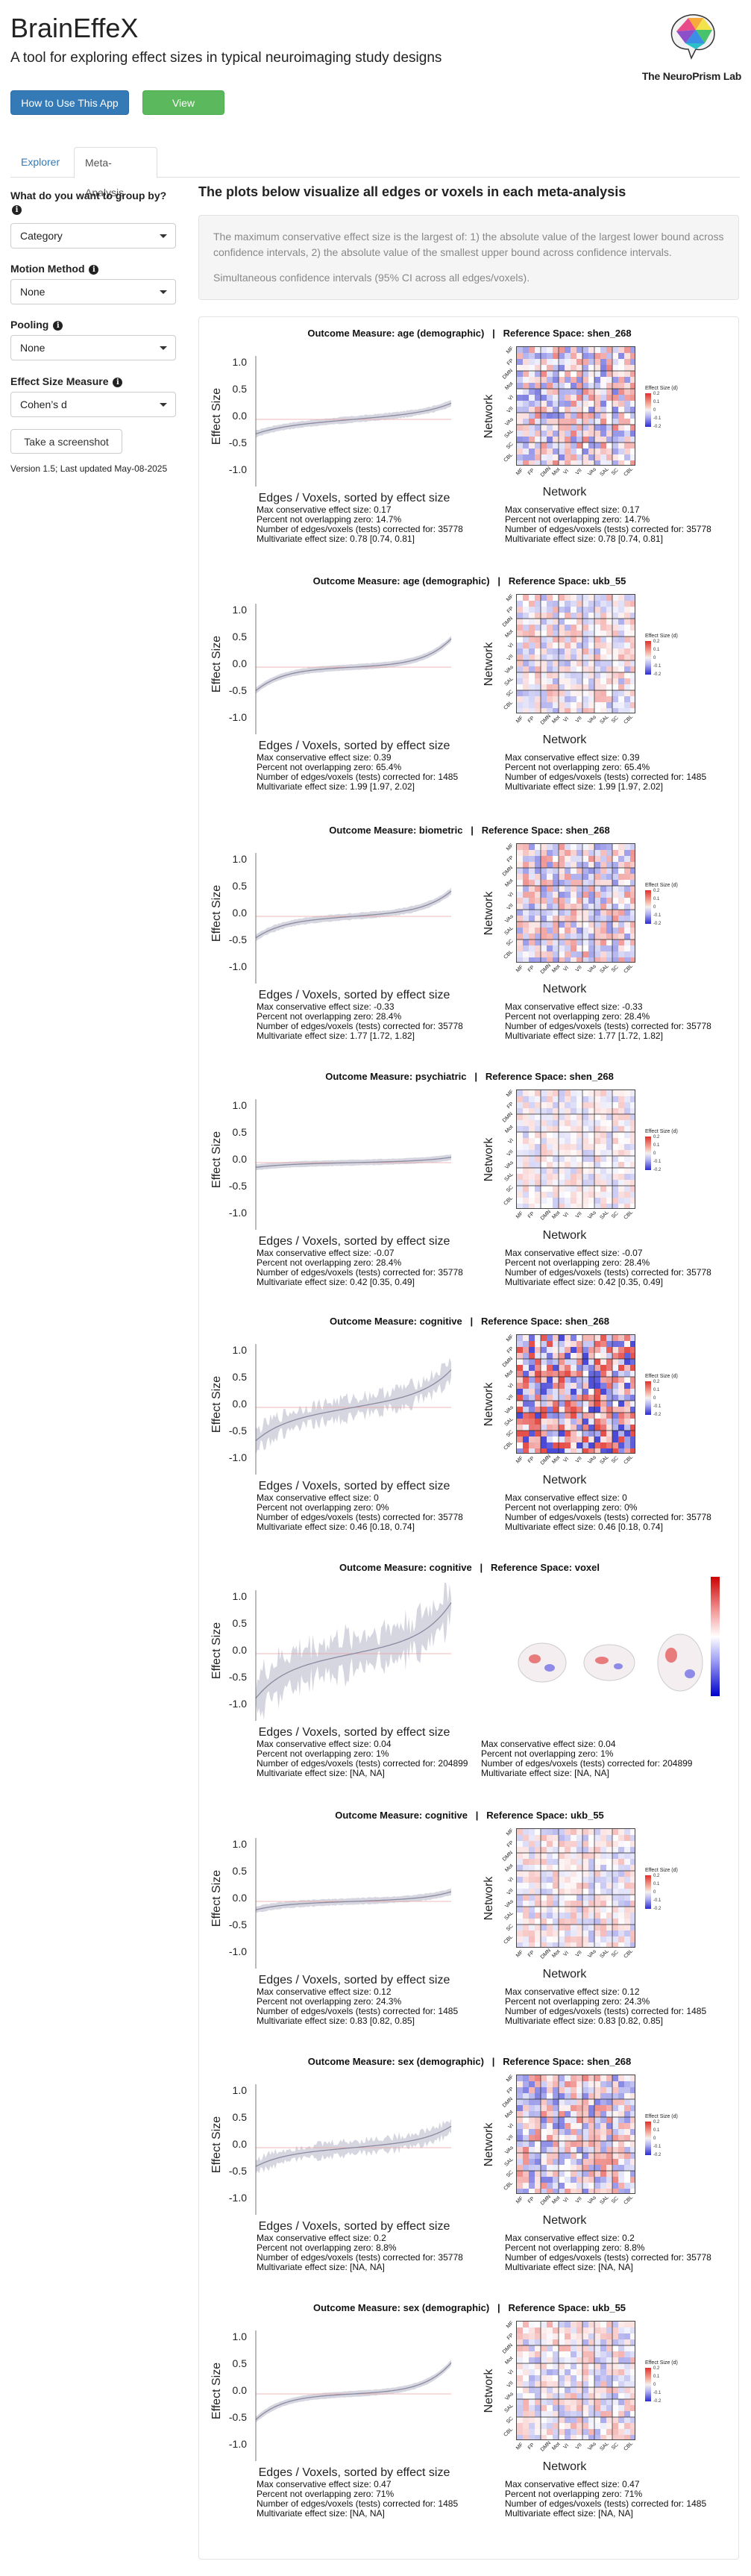  I want to click on how-to-use-button: How to Use This App, so click(69, 102).